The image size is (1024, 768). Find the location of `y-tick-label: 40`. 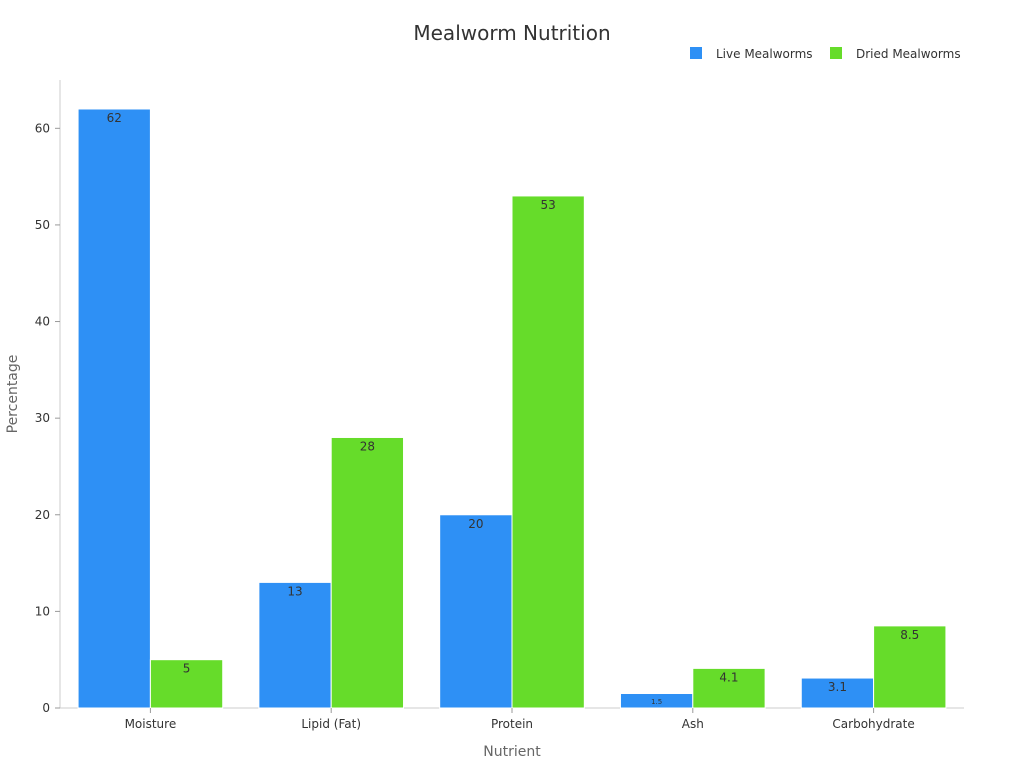

y-tick-label: 40 is located at coordinates (42, 322).